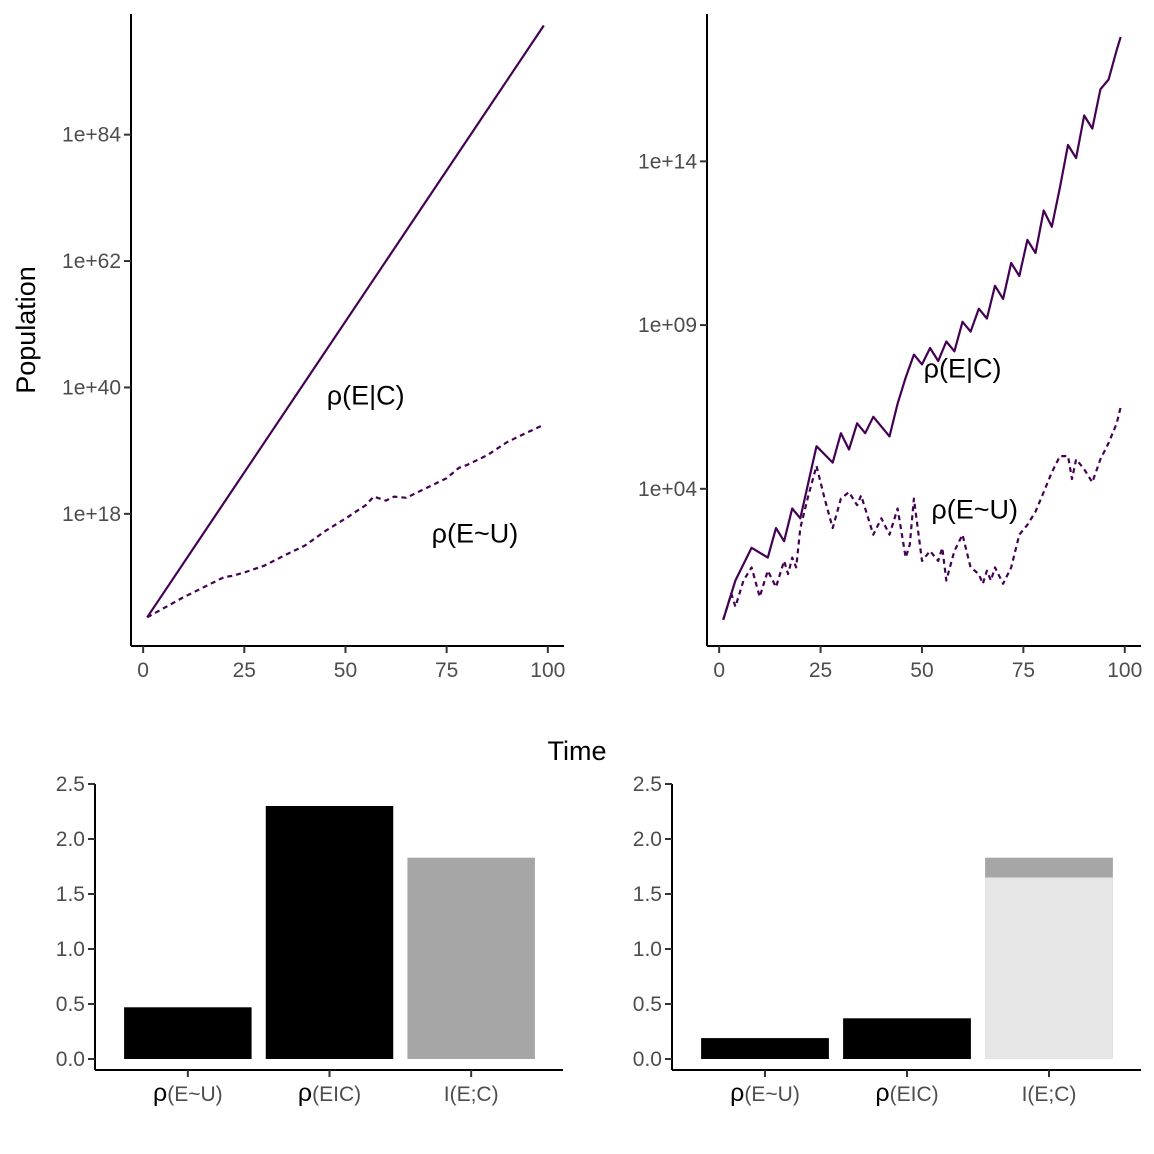 This screenshot has width=1154, height=1154. I want to click on shared-y-axis-title: Population, so click(26, 330).